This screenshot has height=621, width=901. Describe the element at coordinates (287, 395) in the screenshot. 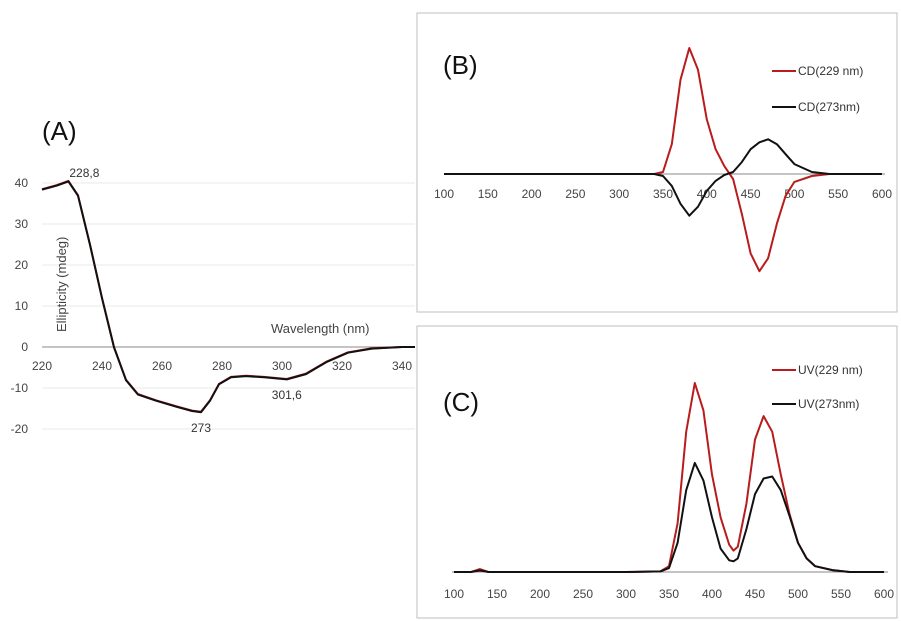

I see `chart-a-annotation: 301,6` at that location.